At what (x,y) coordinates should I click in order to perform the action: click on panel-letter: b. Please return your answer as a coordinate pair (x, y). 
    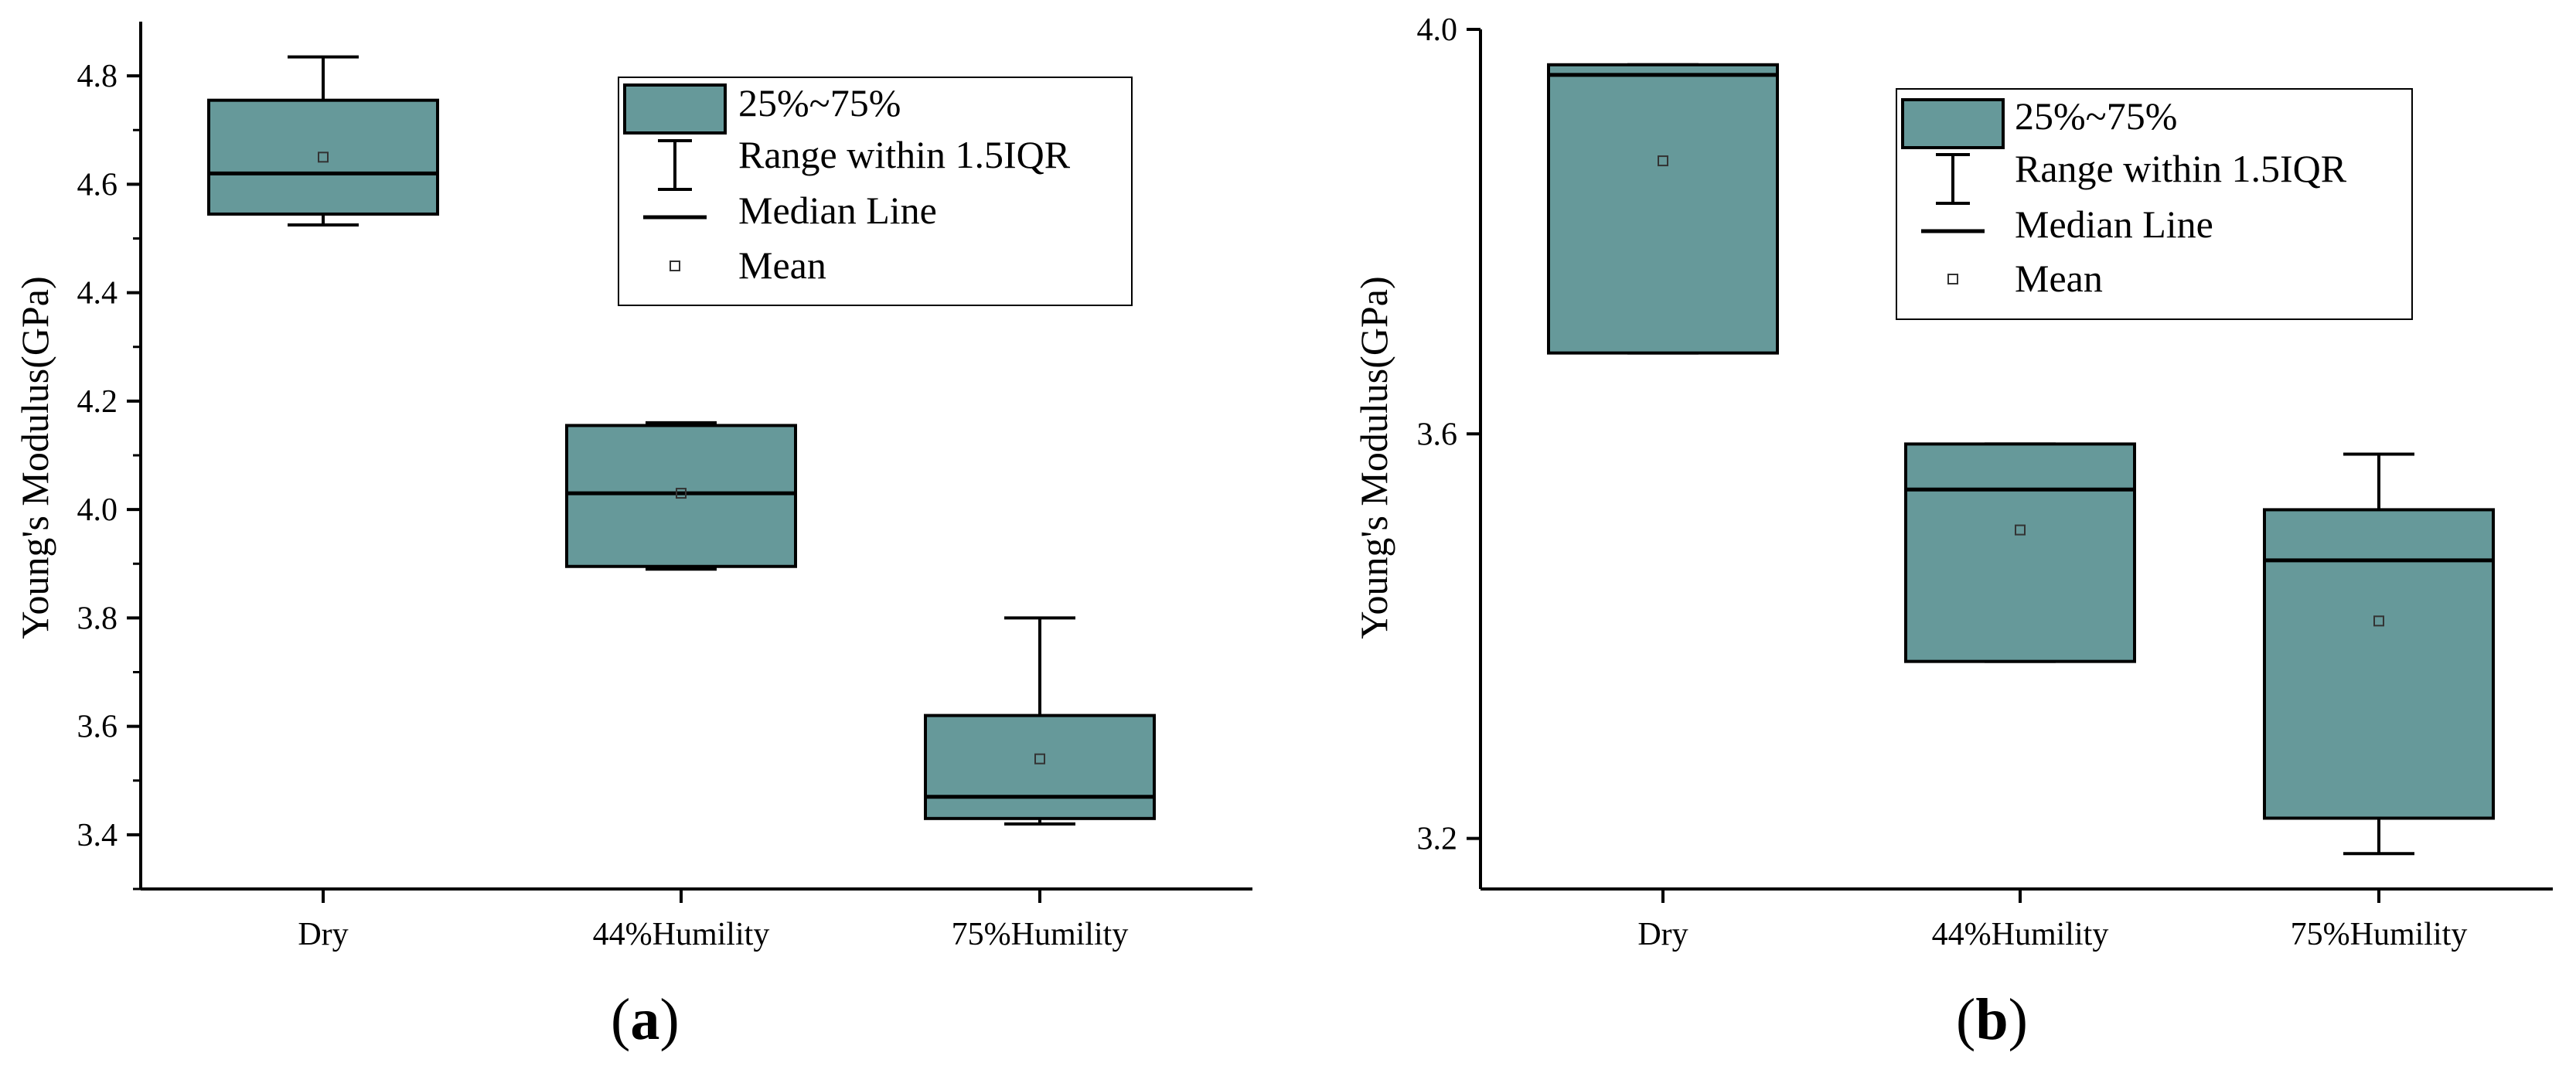
    Looking at the image, I should click on (1991, 1019).